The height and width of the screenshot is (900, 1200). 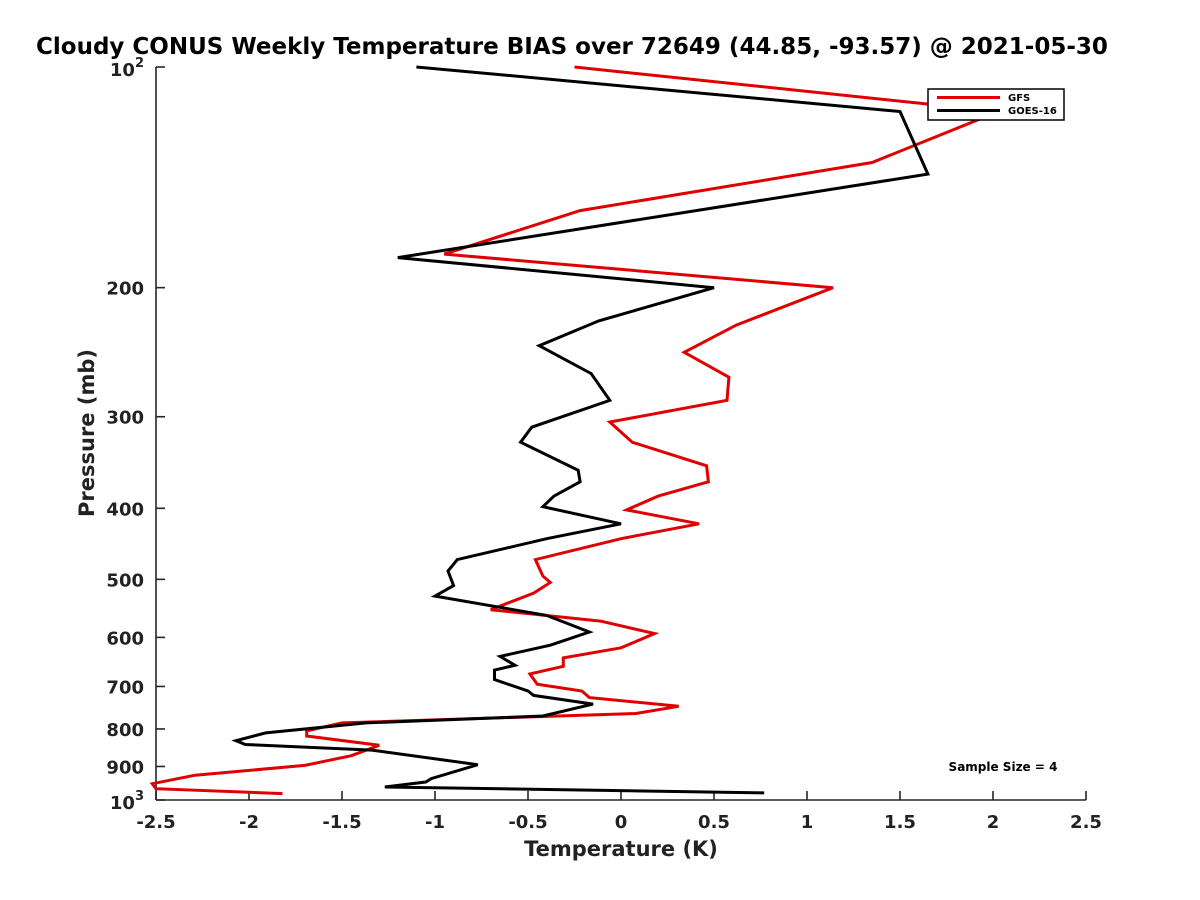 I want to click on y-tick-label: 800, so click(x=125, y=730).